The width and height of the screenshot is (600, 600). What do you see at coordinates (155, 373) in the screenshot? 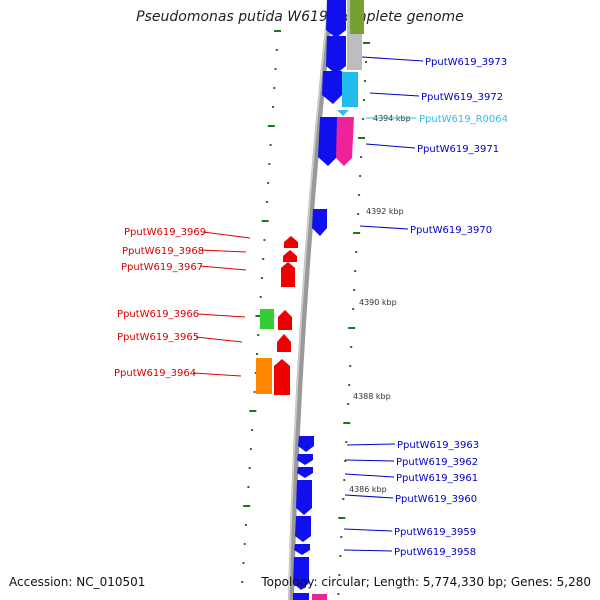
I see `gene-label-3964: PputW619_3964` at bounding box center [155, 373].